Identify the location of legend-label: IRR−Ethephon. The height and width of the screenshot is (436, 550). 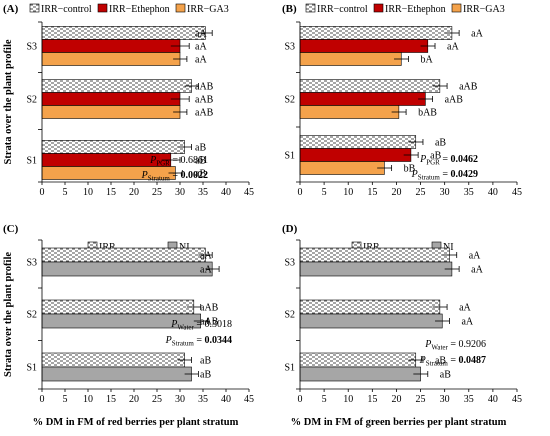
(415, 9).